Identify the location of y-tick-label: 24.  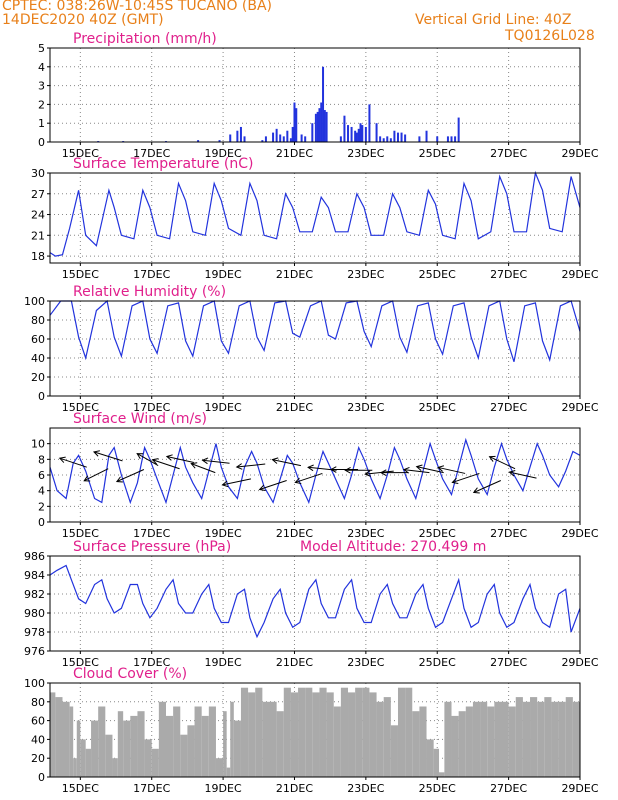
(38, 215).